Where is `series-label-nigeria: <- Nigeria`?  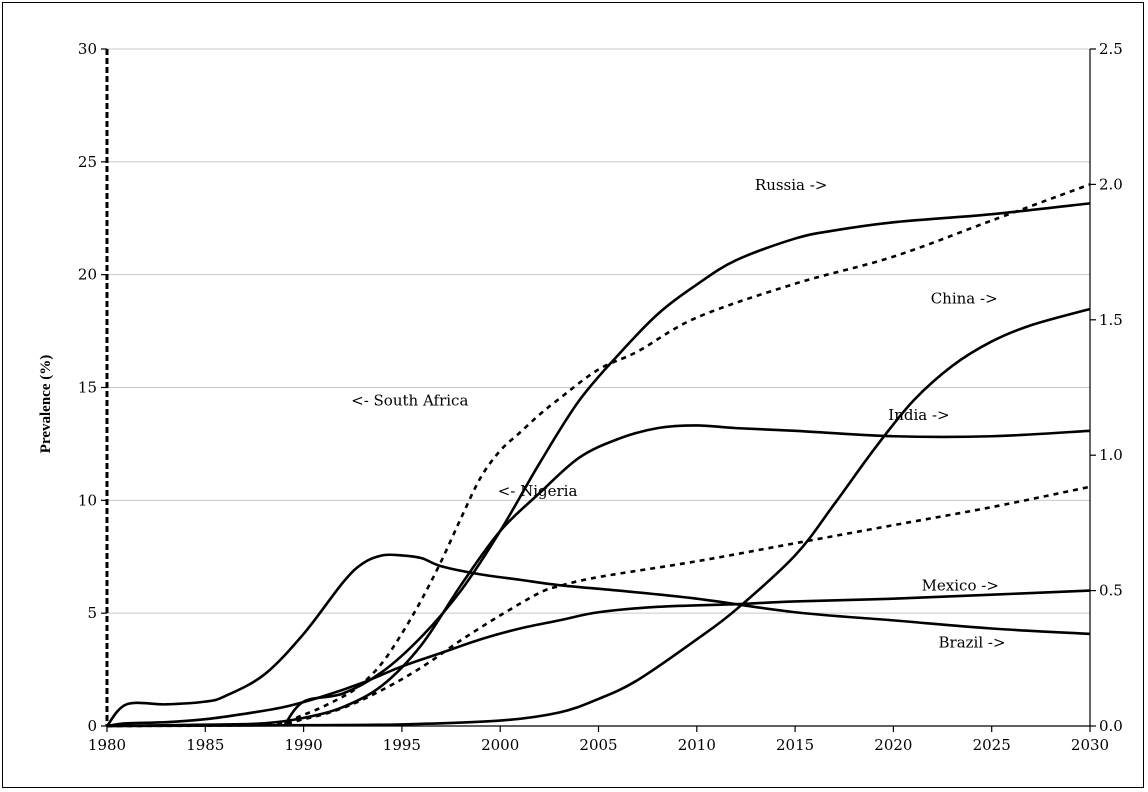 series-label-nigeria: <- Nigeria is located at coordinates (538, 491).